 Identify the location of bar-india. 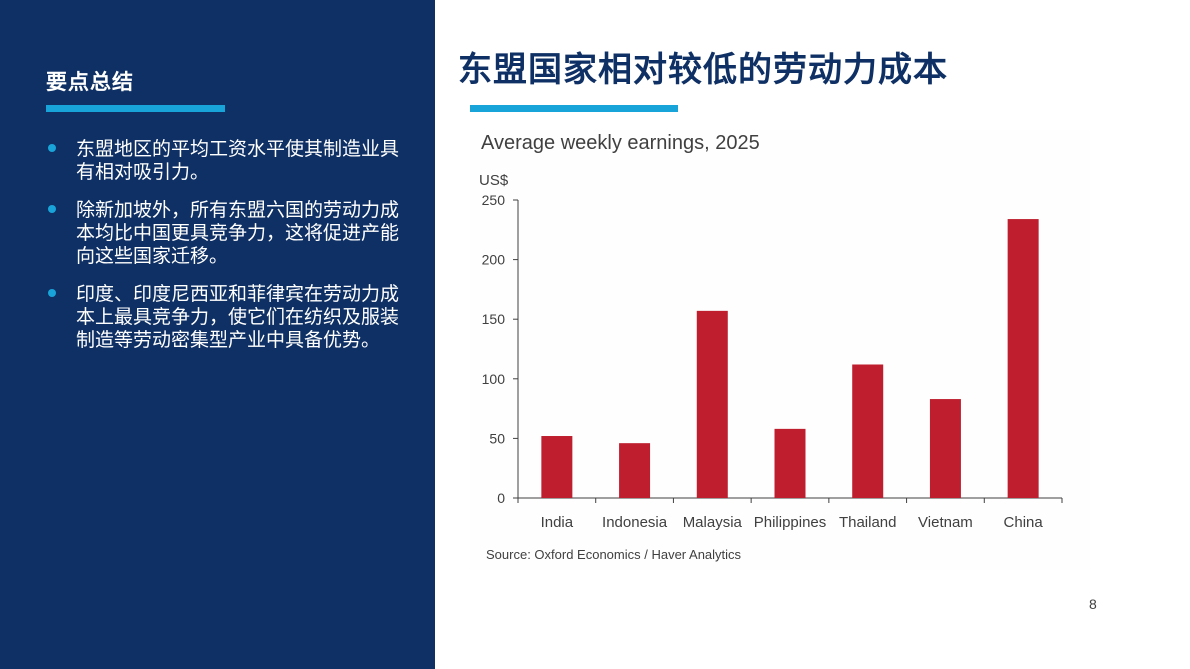
(557, 467).